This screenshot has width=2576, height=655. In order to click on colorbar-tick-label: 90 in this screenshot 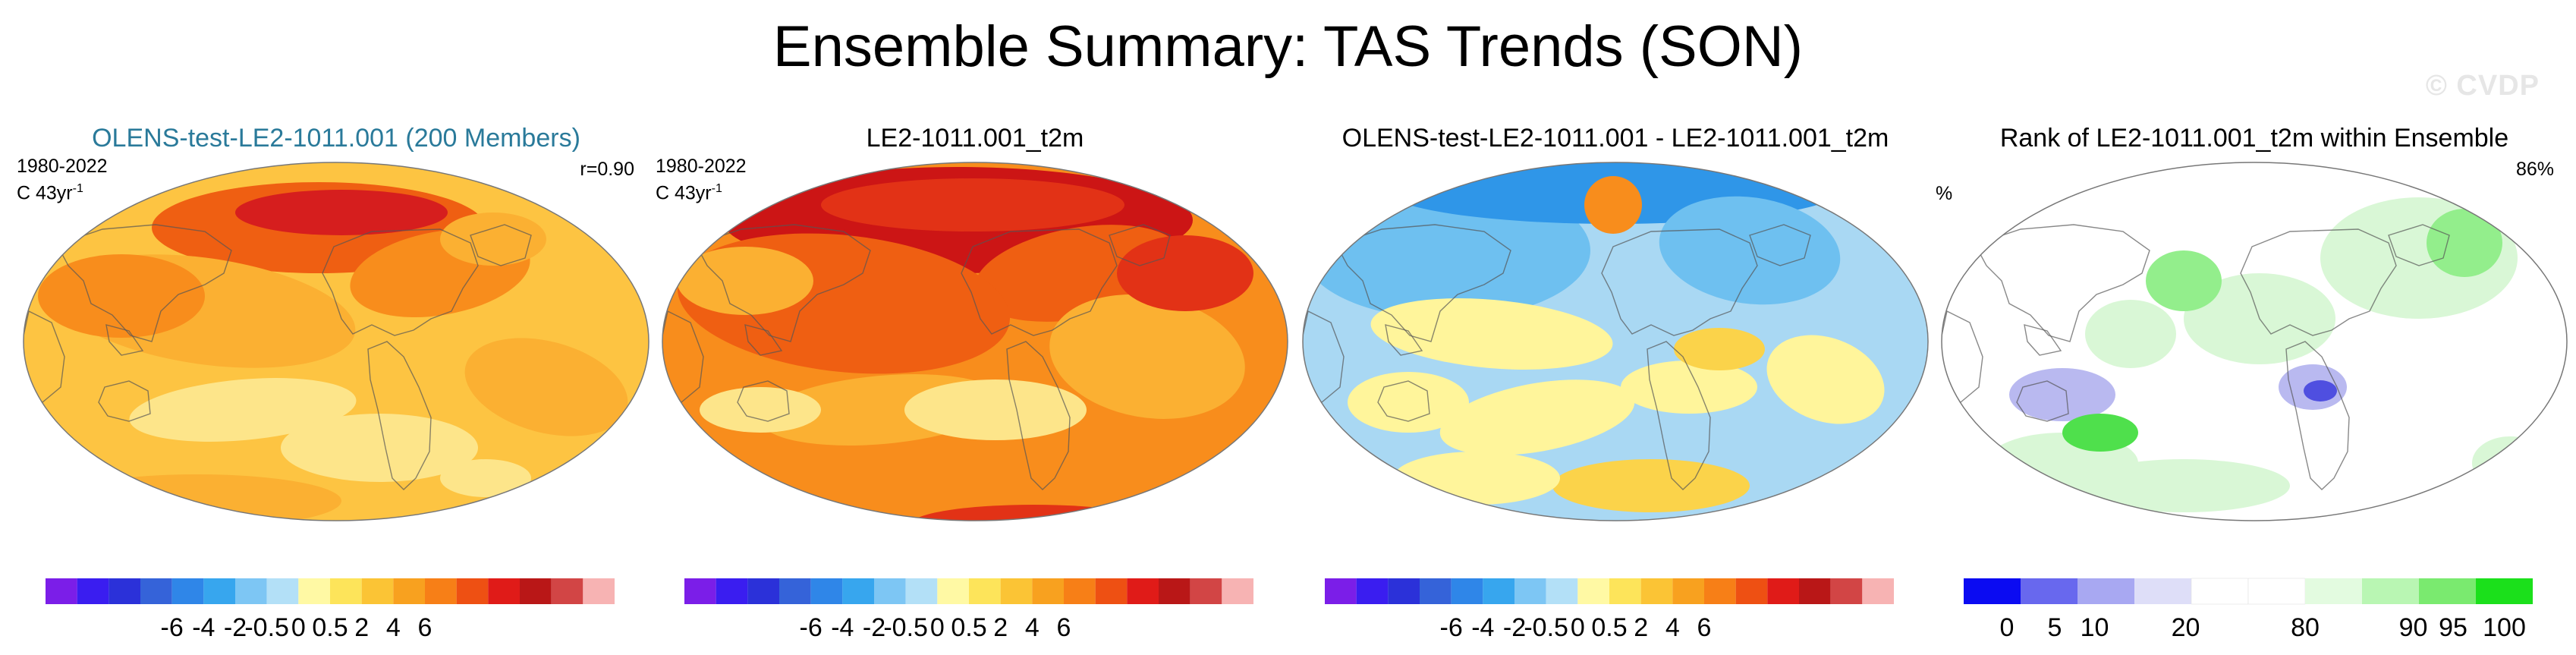, I will do `click(2413, 627)`.